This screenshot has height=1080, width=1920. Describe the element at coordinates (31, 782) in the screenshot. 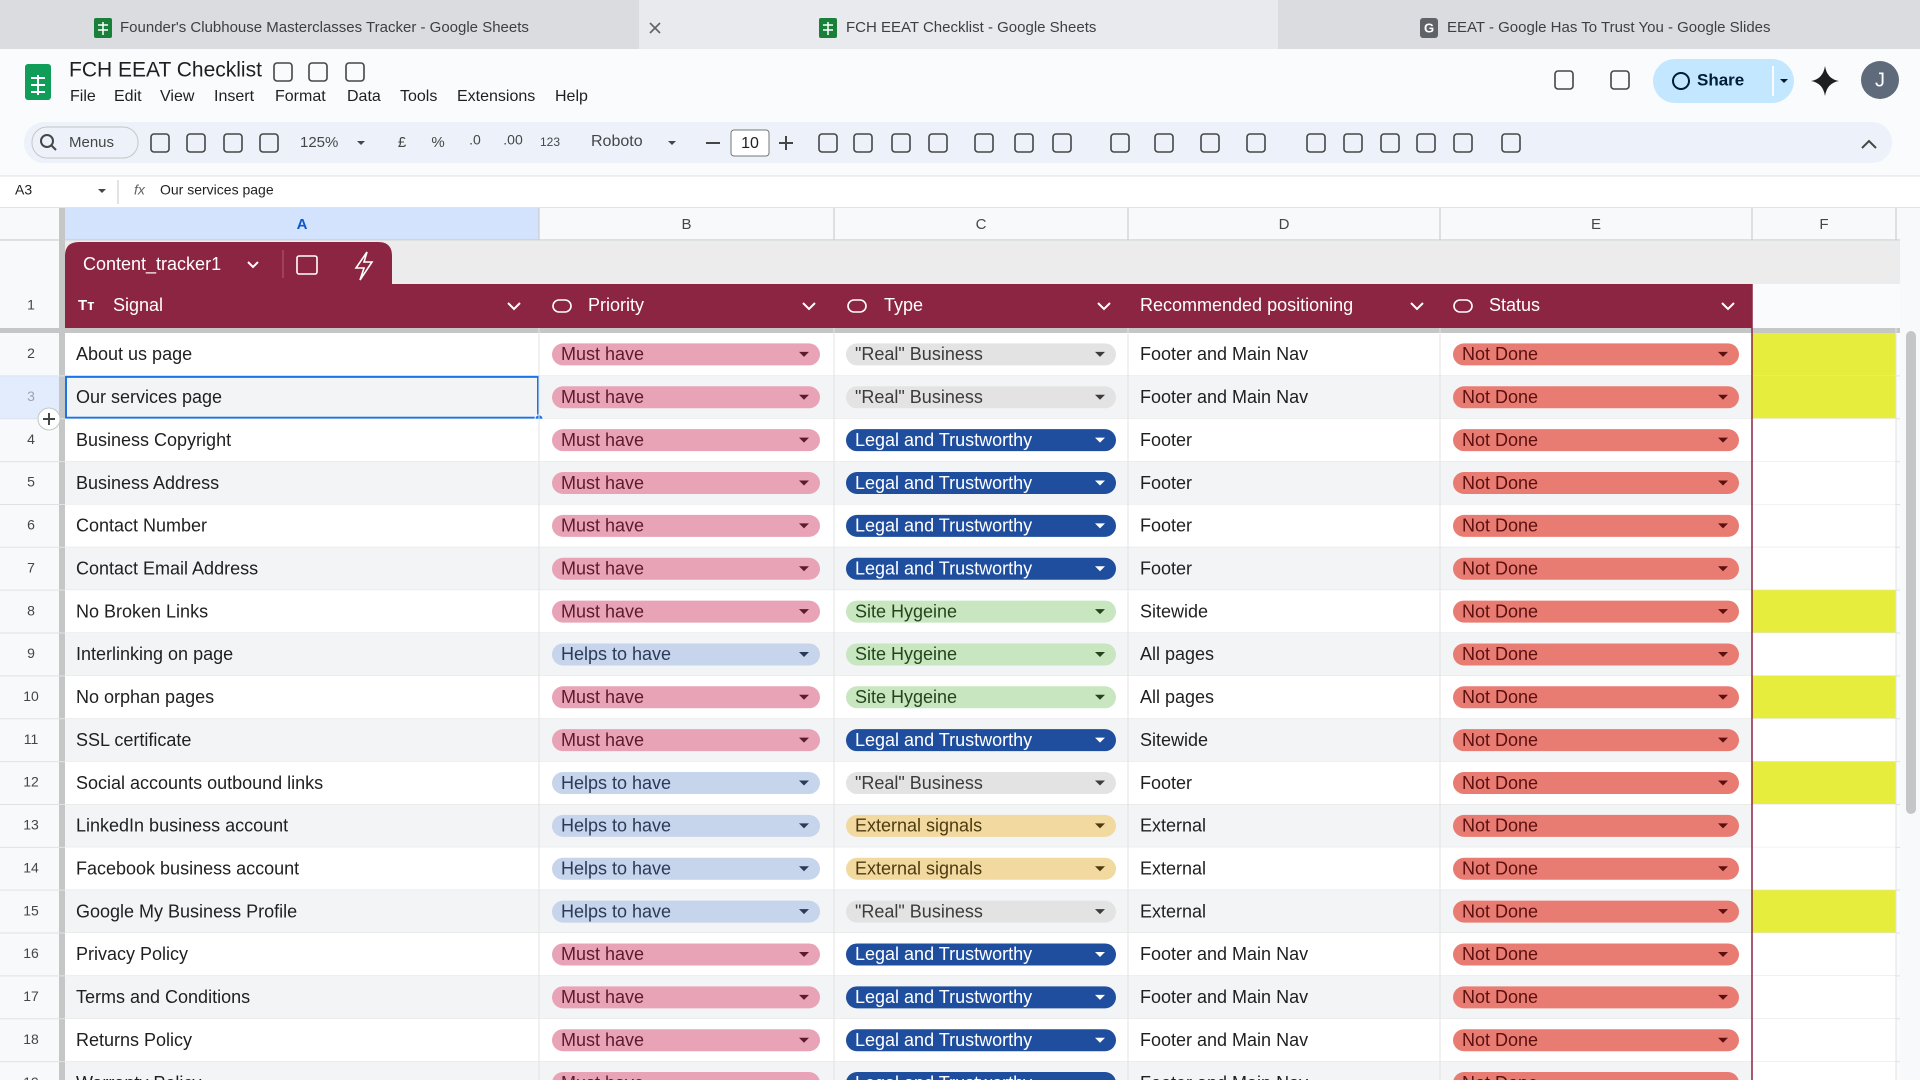

I see `row-number: 12` at that location.